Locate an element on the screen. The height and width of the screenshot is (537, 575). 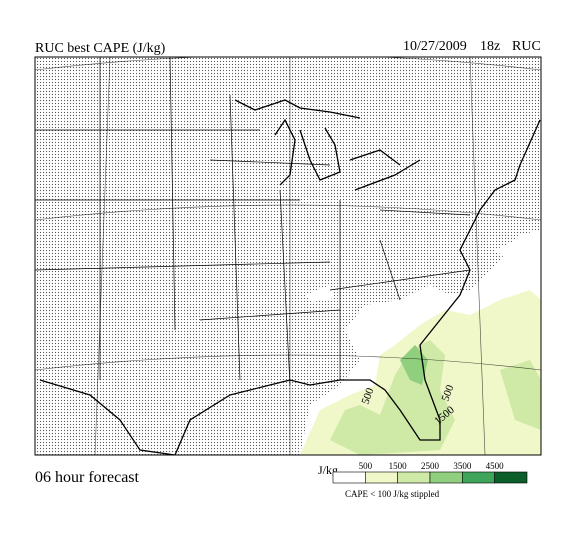
colorbar-tick-label: 1500 is located at coordinates (398, 466).